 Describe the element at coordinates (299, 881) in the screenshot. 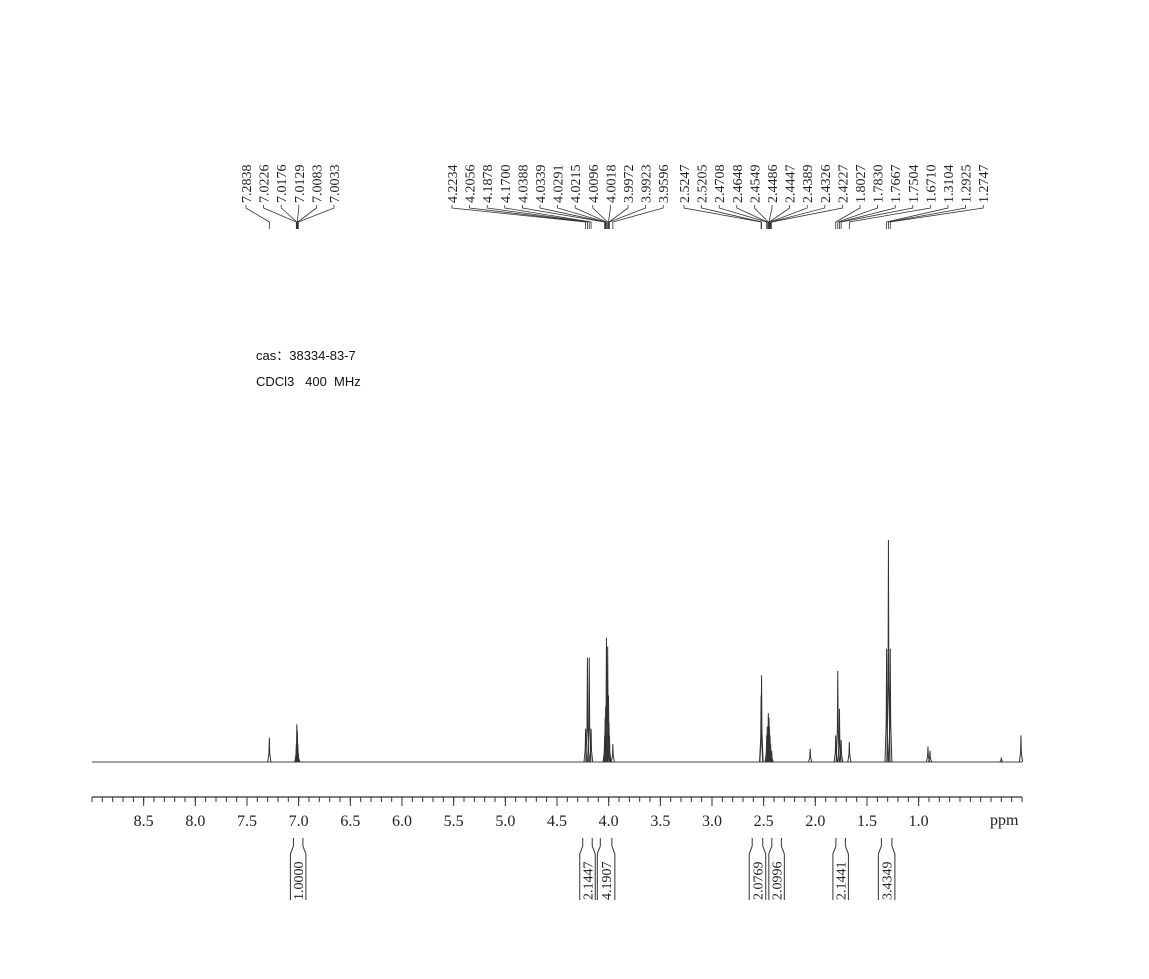

I see `integral-label: 1.0000` at that location.